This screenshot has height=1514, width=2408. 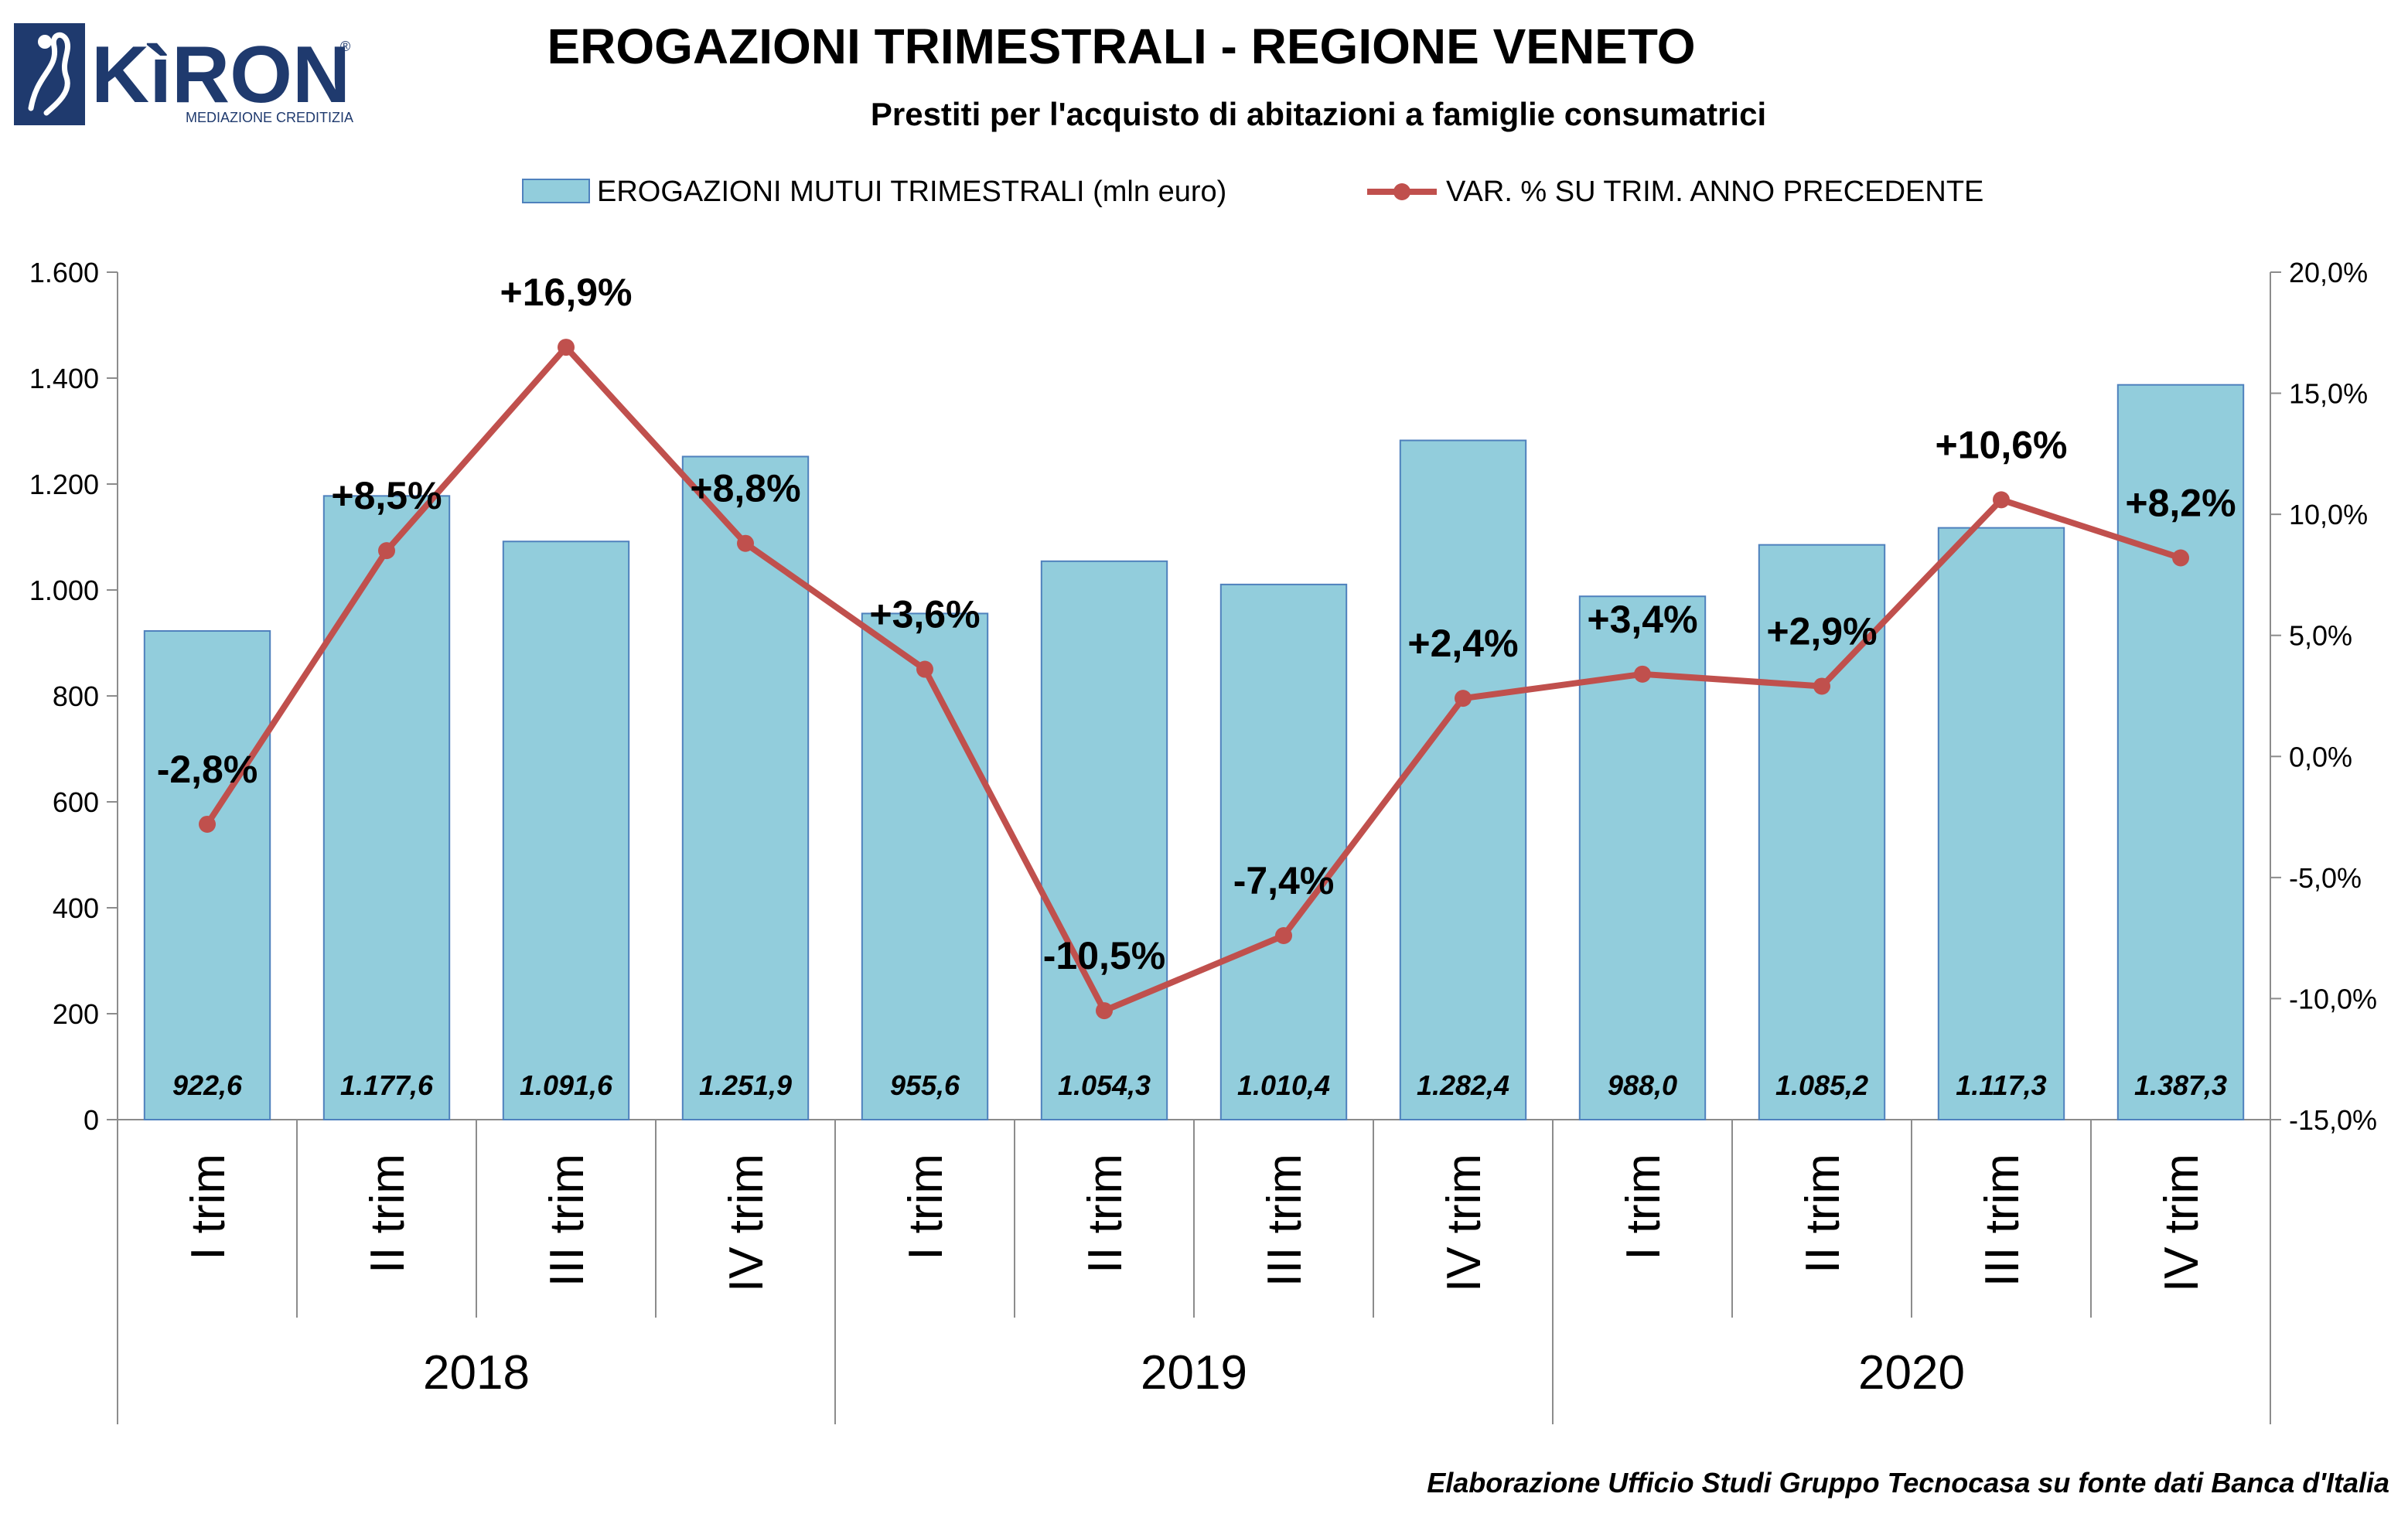 What do you see at coordinates (45, 42) in the screenshot?
I see `logo-head-icon` at bounding box center [45, 42].